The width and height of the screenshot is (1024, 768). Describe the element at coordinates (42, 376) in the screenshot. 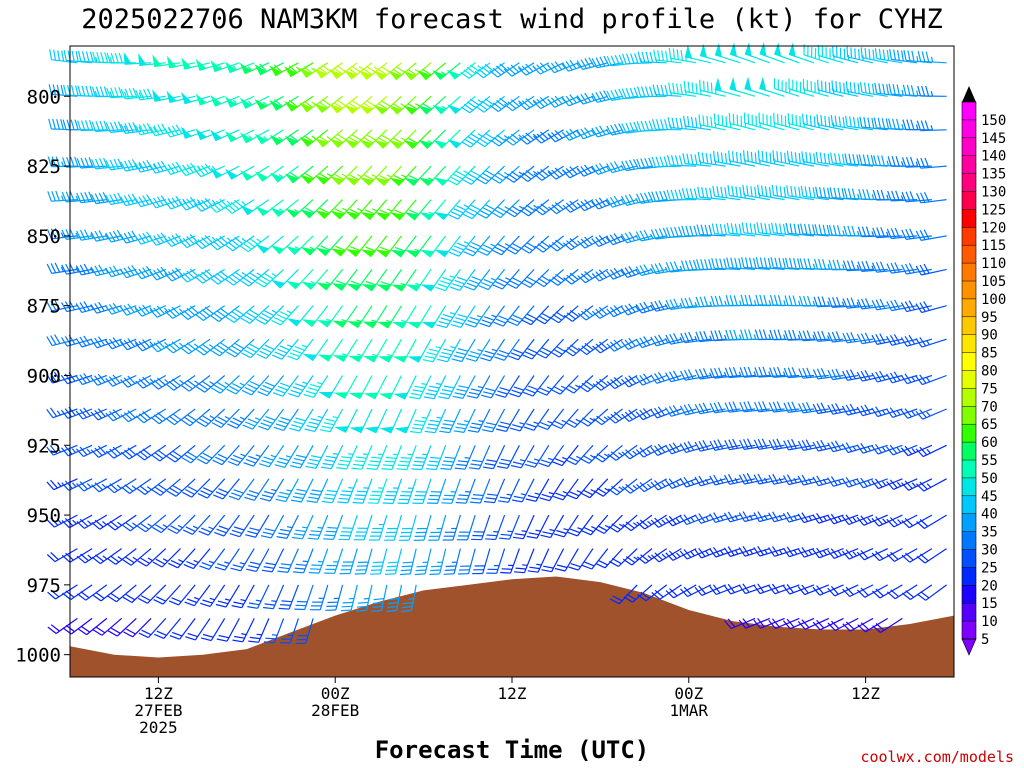

I see `y-axis: 800 825 850 875 900 925 950 975 1000` at that location.